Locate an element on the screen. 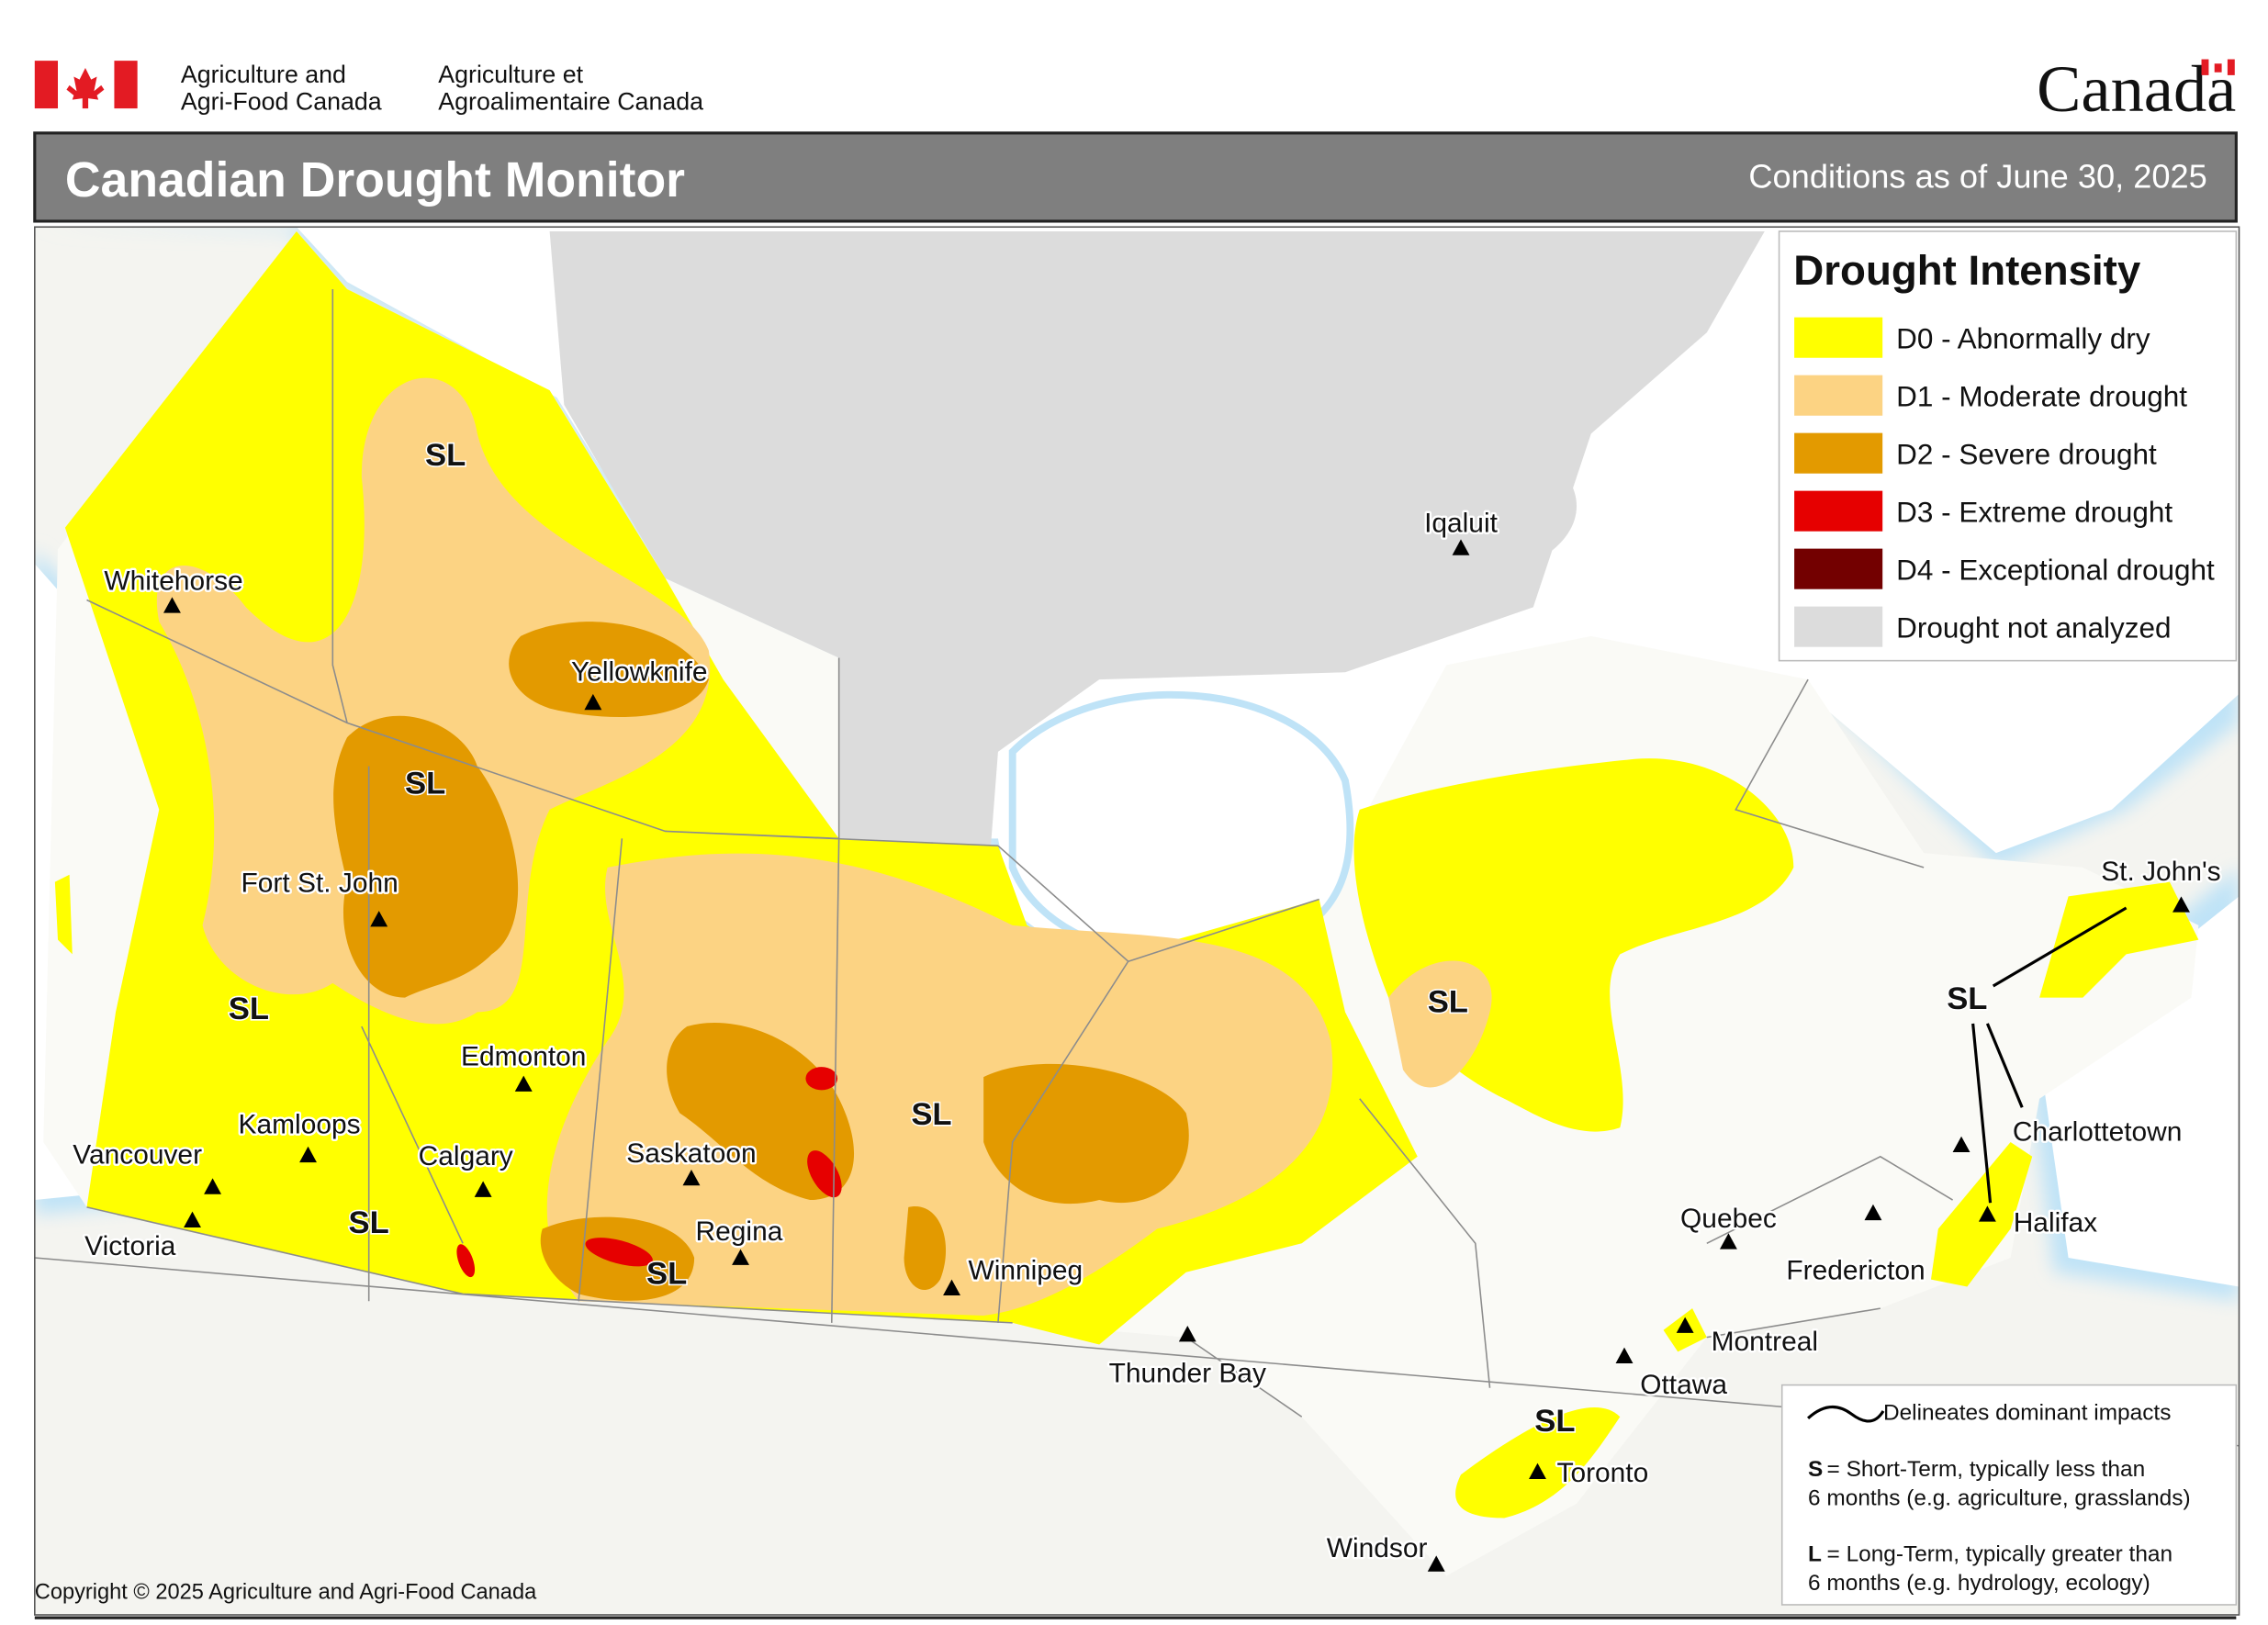 The image size is (2268, 1625). city-label: Edmonton is located at coordinates (523, 1057).